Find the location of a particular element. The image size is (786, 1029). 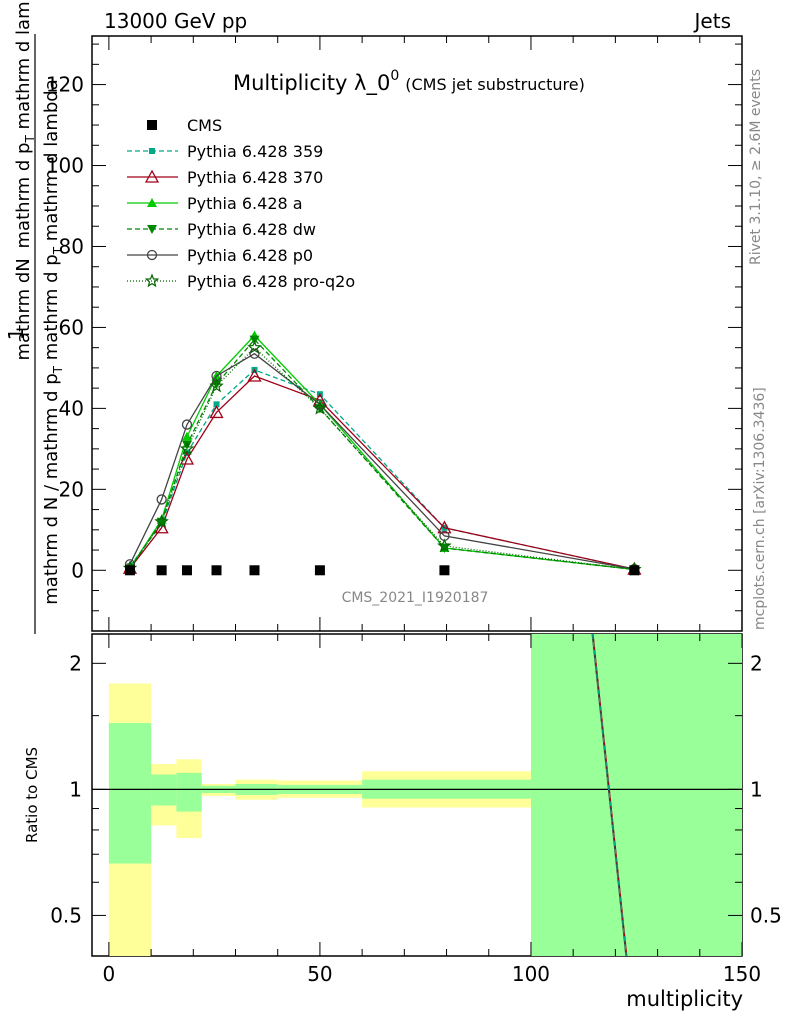

ytick-label: 100 is located at coordinates (65, 166).